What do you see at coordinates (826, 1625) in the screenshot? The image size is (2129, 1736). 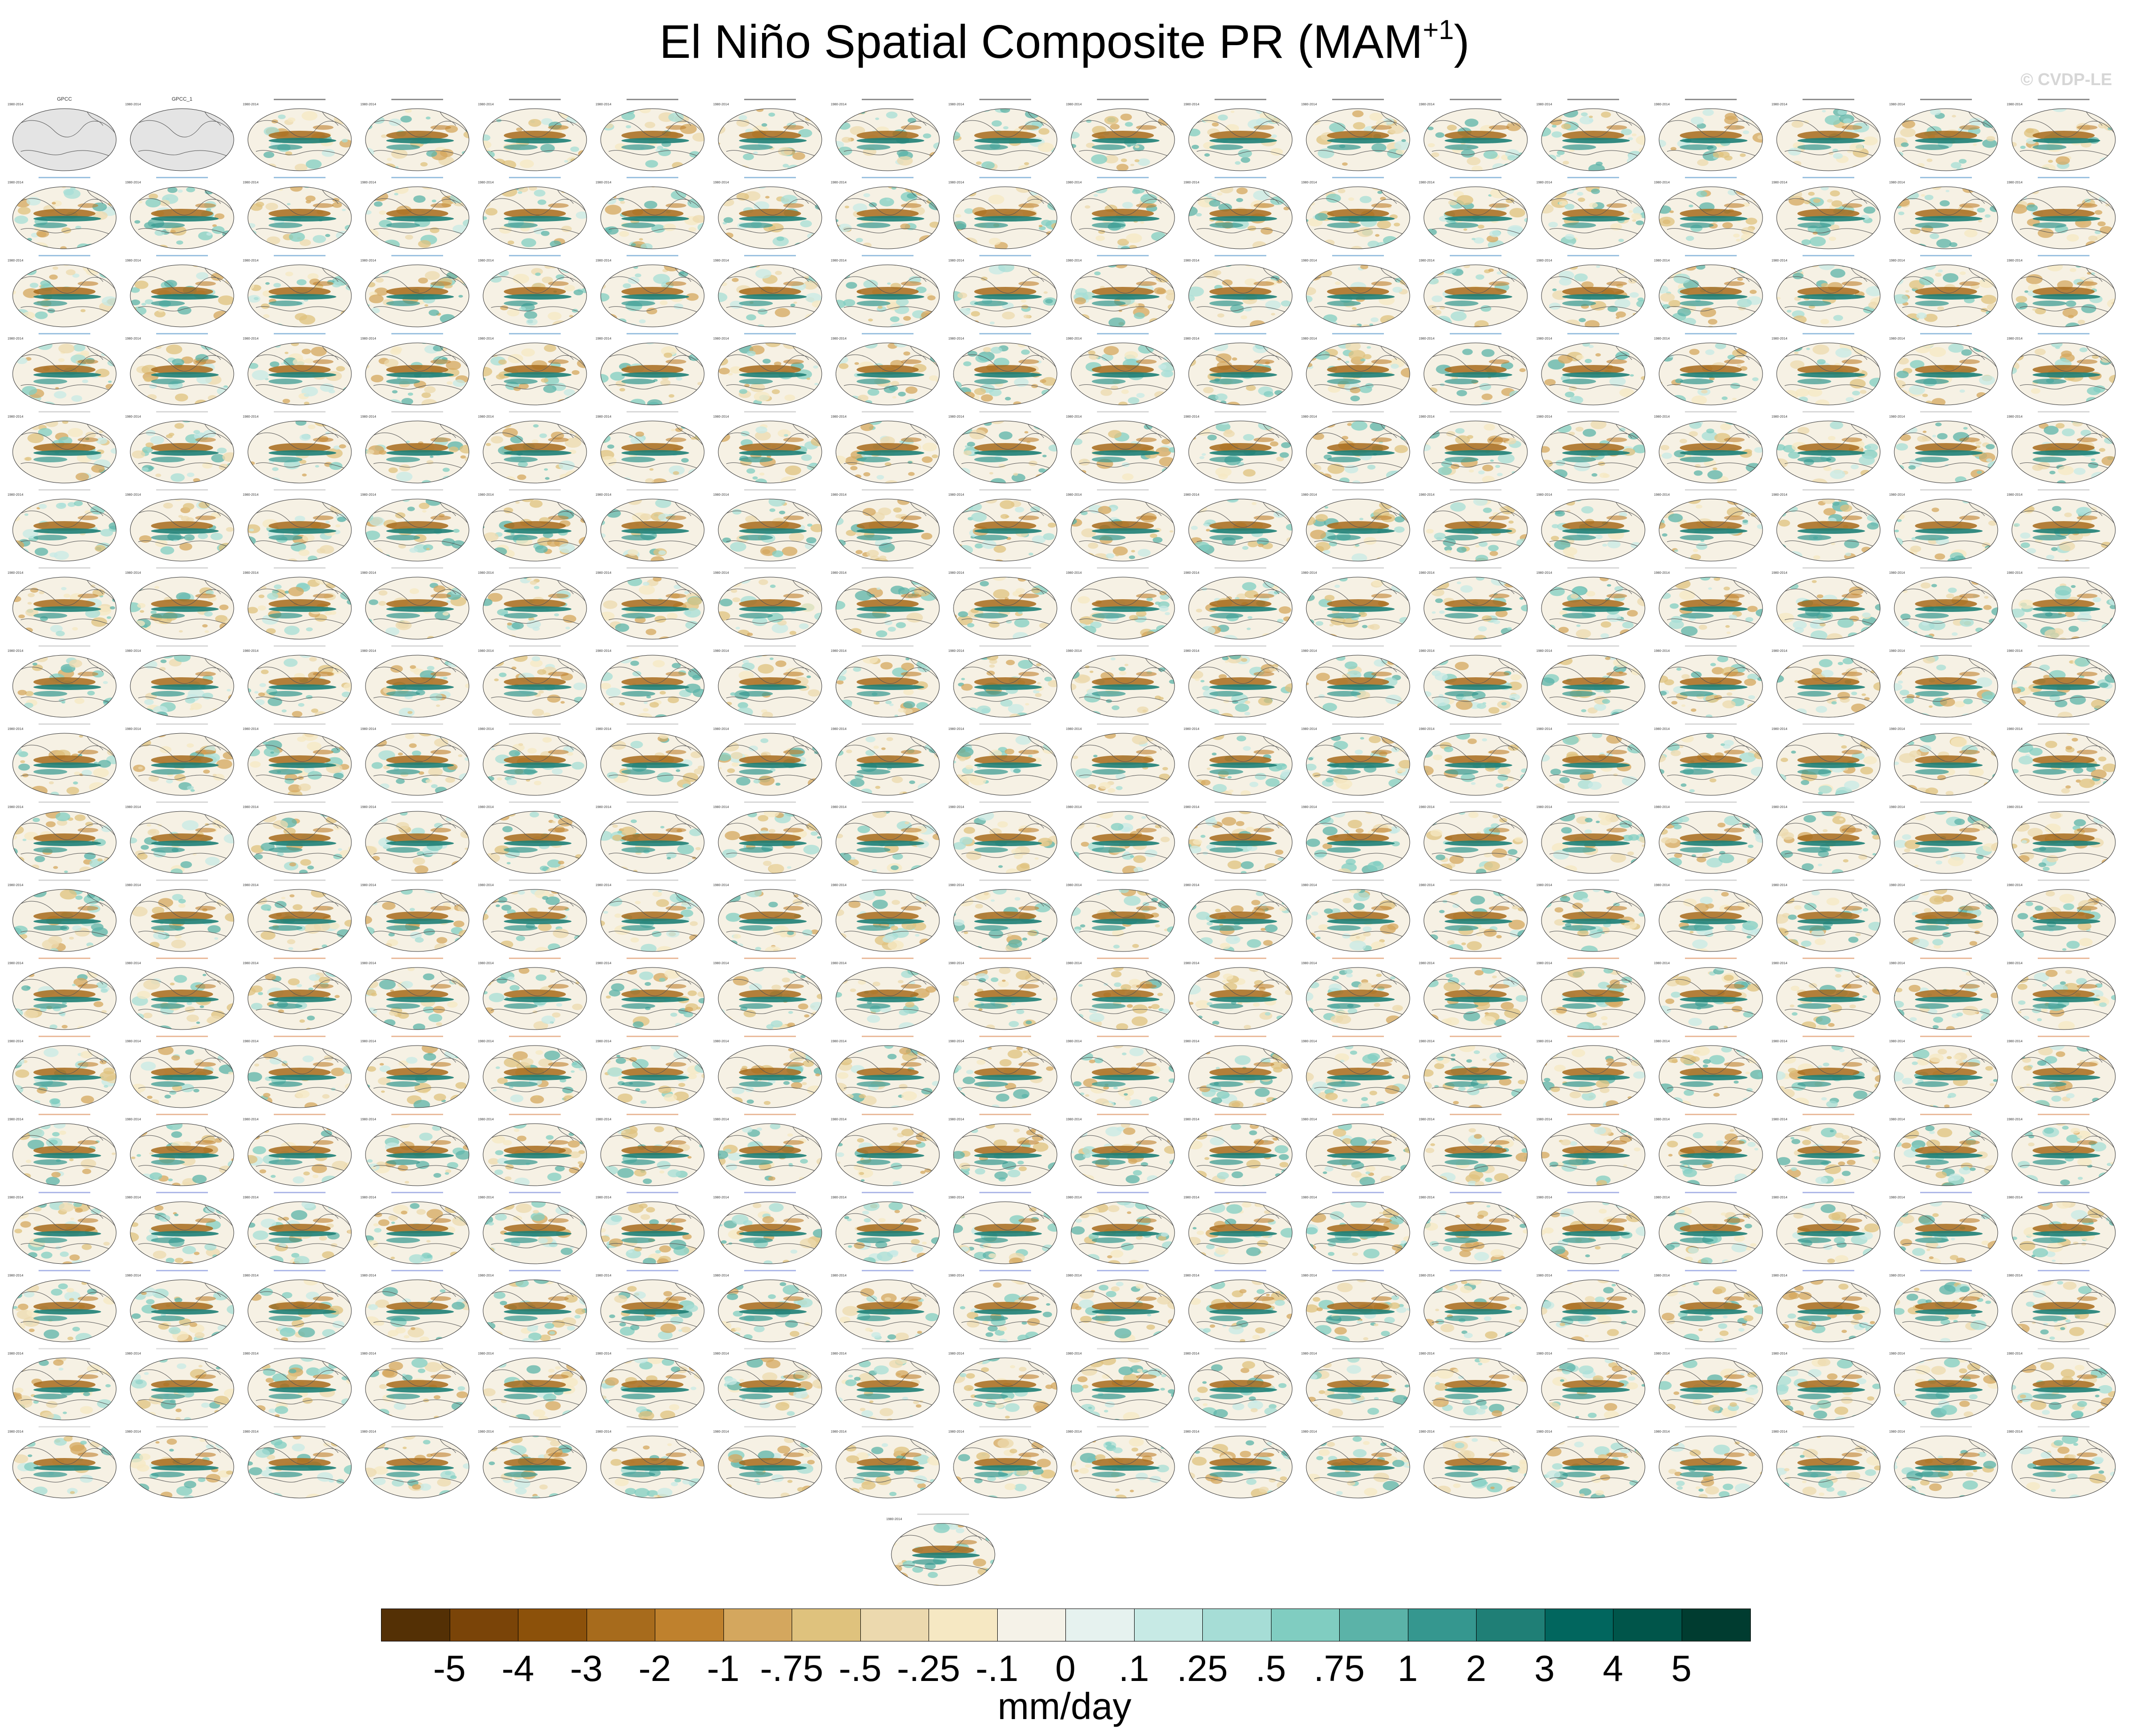 I see `colorbar-swatch` at bounding box center [826, 1625].